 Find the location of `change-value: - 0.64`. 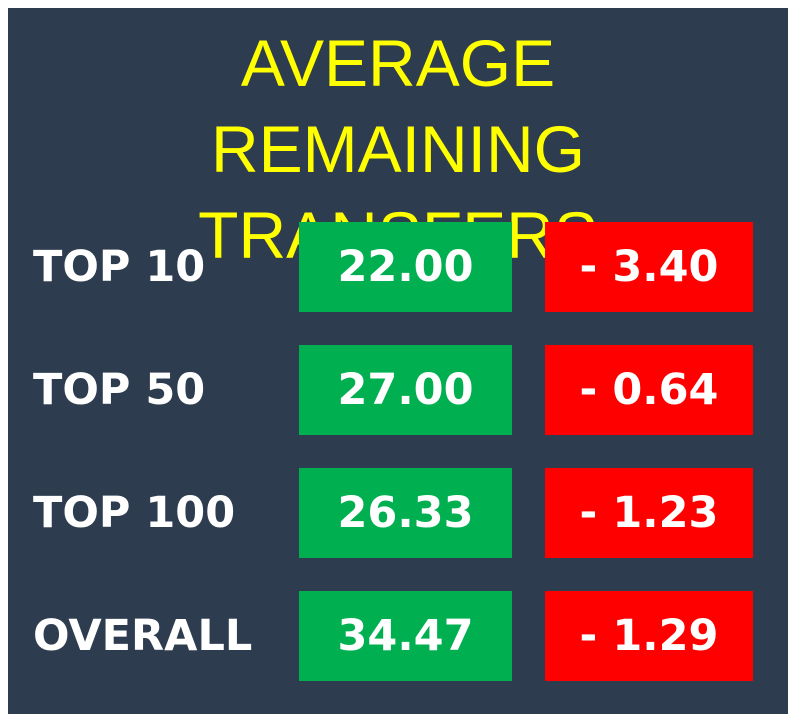

change-value: - 0.64 is located at coordinates (649, 390).